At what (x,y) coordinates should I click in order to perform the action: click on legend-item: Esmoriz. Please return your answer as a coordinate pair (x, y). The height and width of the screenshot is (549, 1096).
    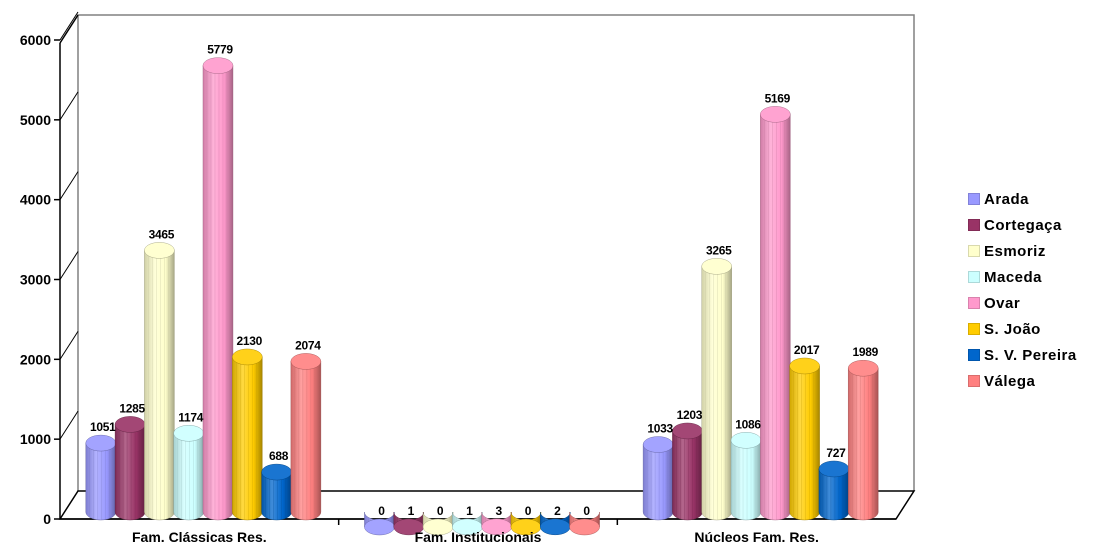
    Looking at the image, I should click on (1022, 251).